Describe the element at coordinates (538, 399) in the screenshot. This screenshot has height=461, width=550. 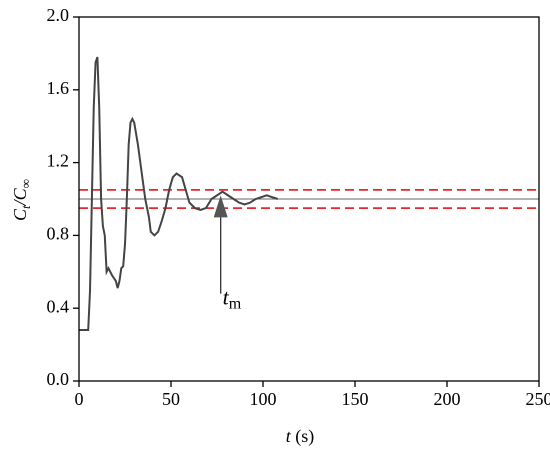
I see `x-tick-label: 250` at that location.